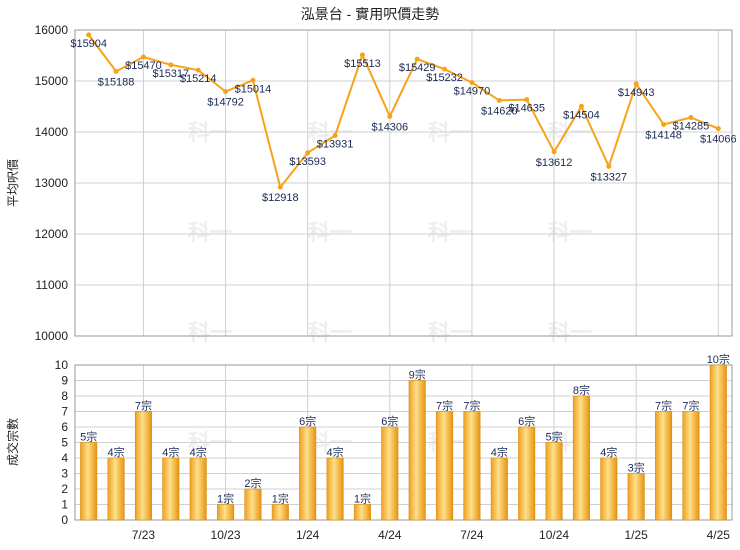 Image resolution: width=740 pixels, height=550 pixels. Describe the element at coordinates (170, 74) in the screenshot. I see `price-data-label: $15317` at that location.